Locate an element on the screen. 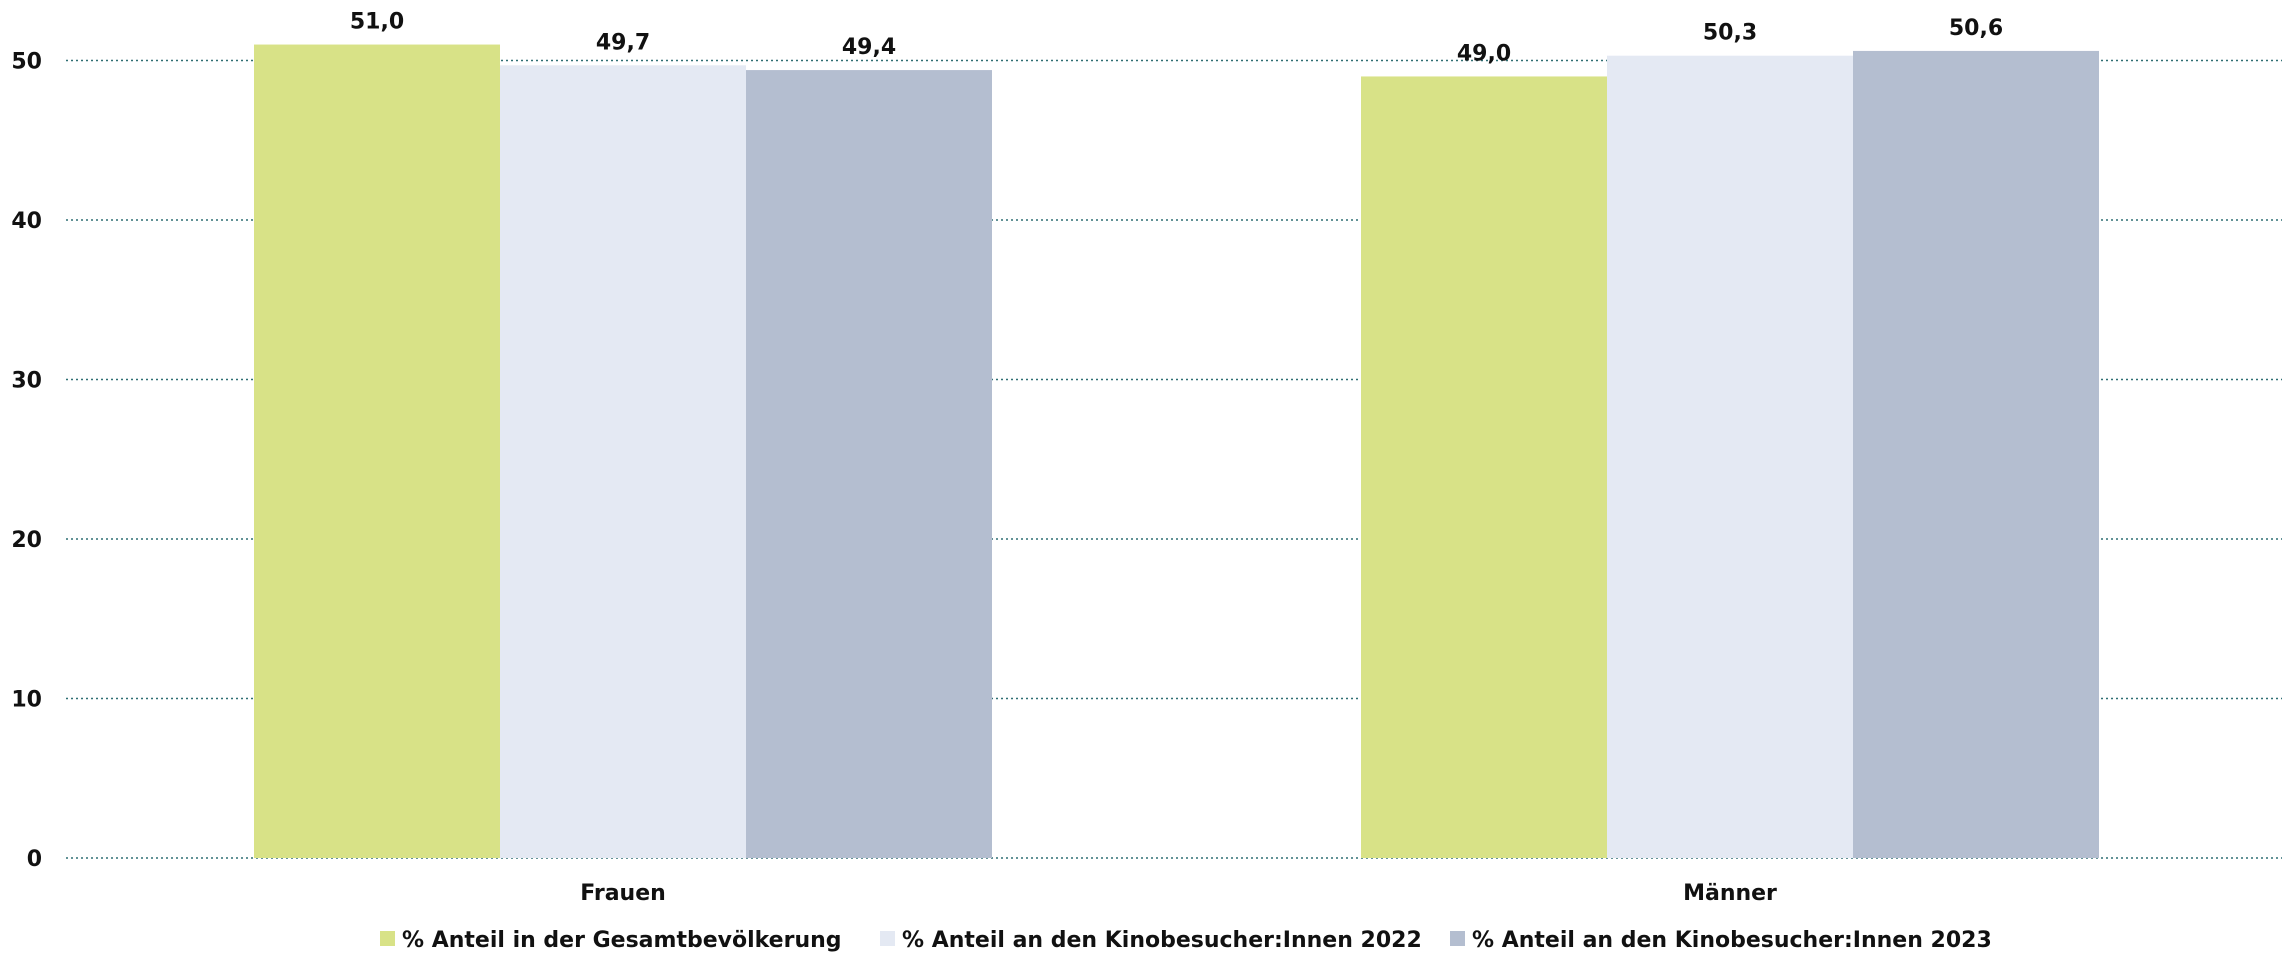 This screenshot has width=2286, height=964. y-tick-label: 40 is located at coordinates (26, 221).